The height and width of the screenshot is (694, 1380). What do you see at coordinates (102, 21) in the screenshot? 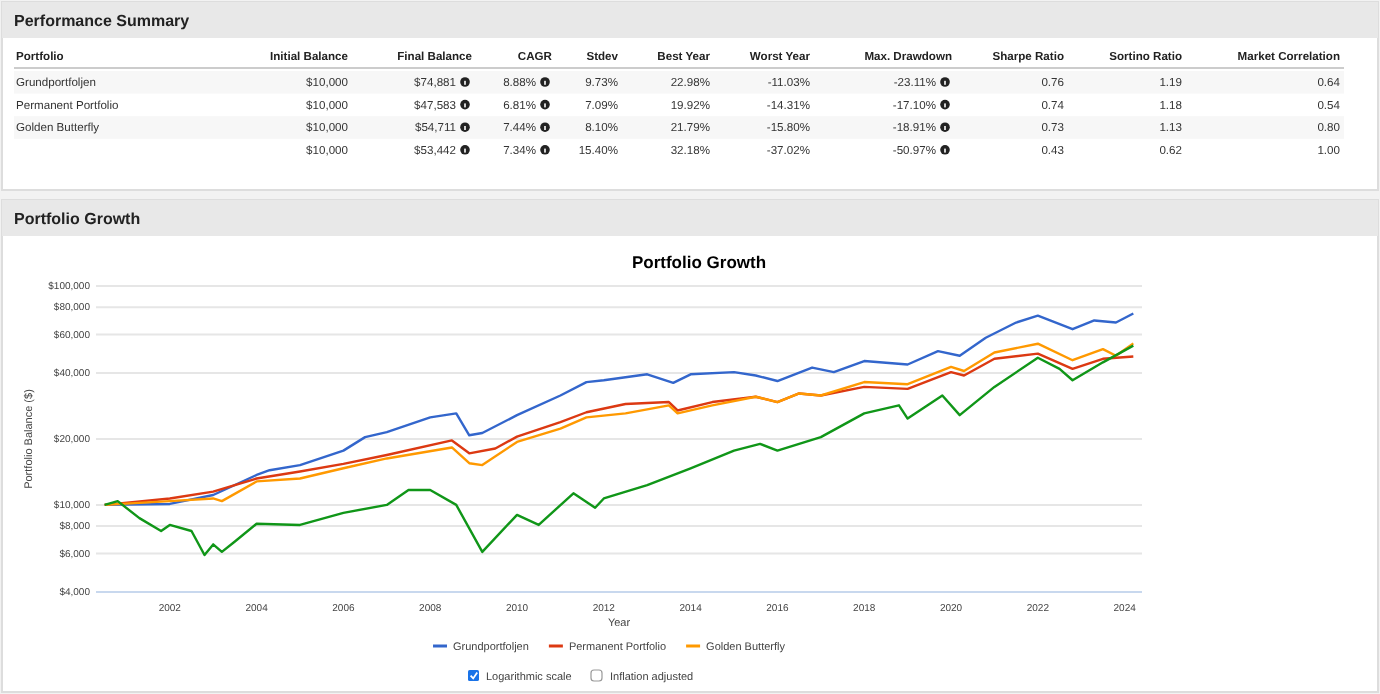
I see `text: Performance Summary` at bounding box center [102, 21].